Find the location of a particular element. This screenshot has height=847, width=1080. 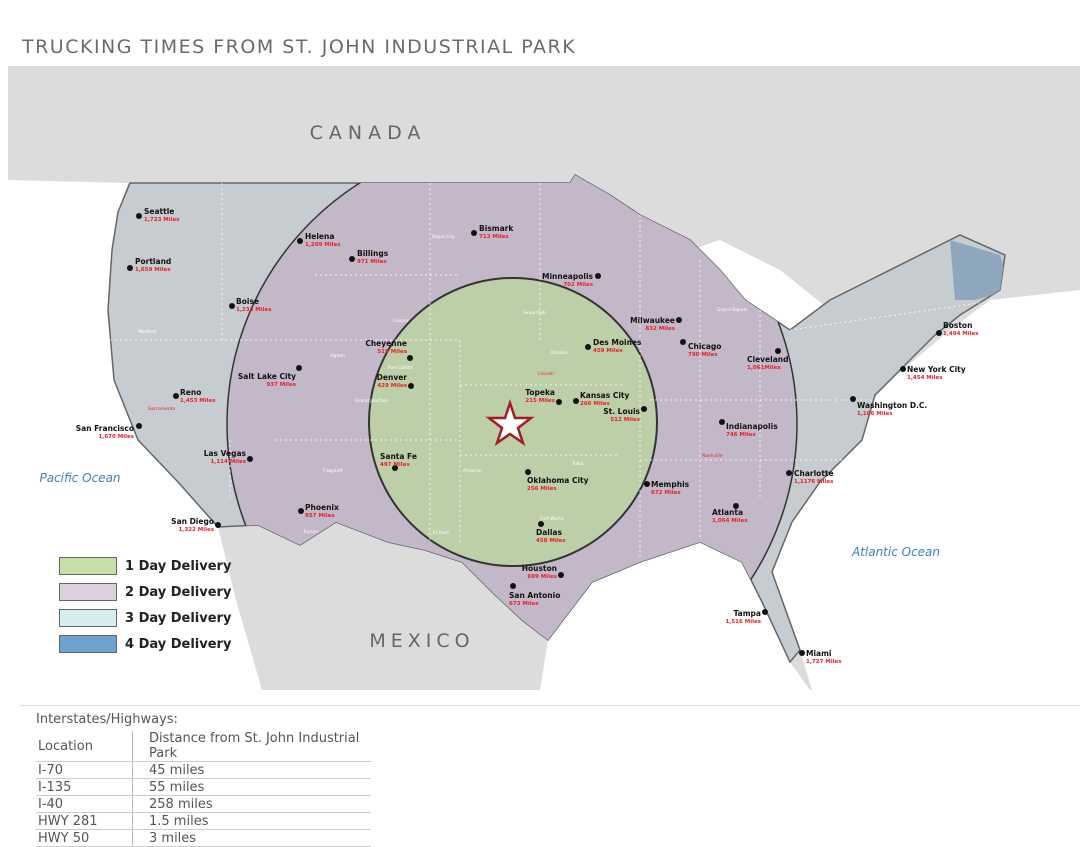

table-row: HWY 281 1.5 miles is located at coordinates (203, 821).